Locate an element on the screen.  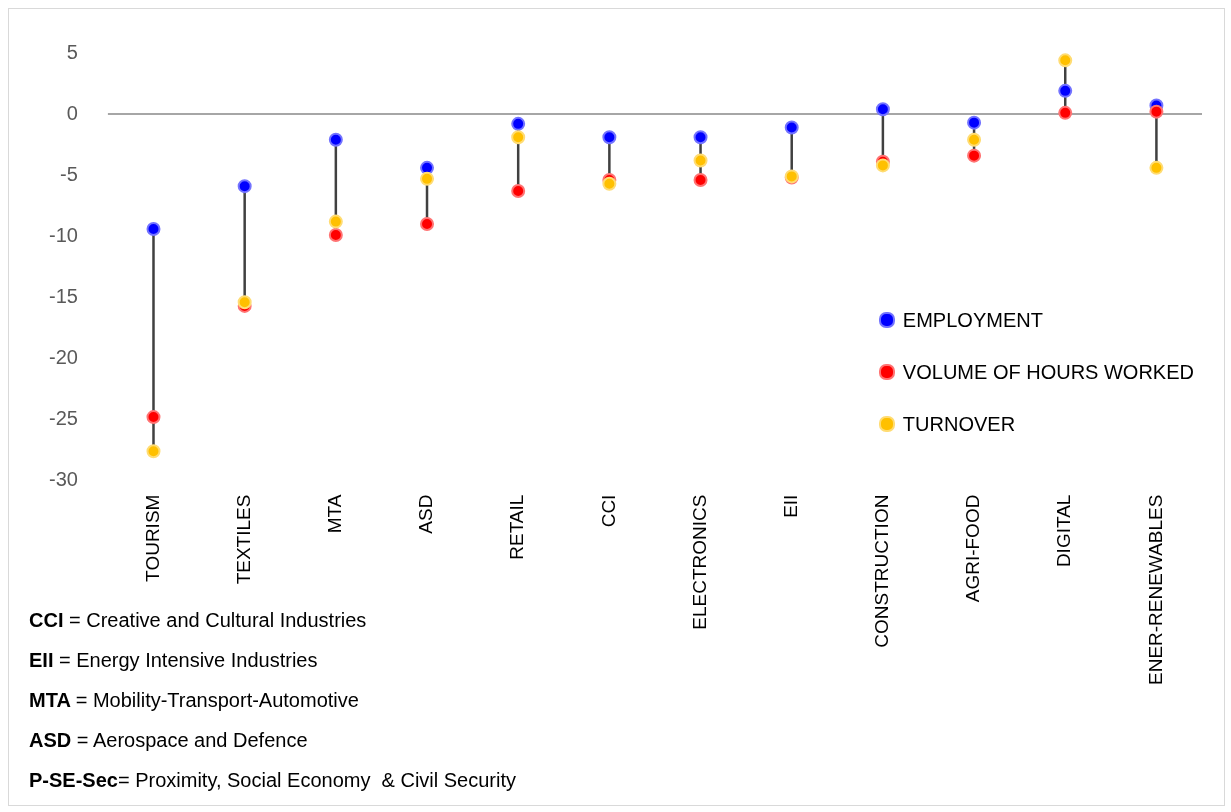
y-tick-label: -15 is located at coordinates (63, 295).